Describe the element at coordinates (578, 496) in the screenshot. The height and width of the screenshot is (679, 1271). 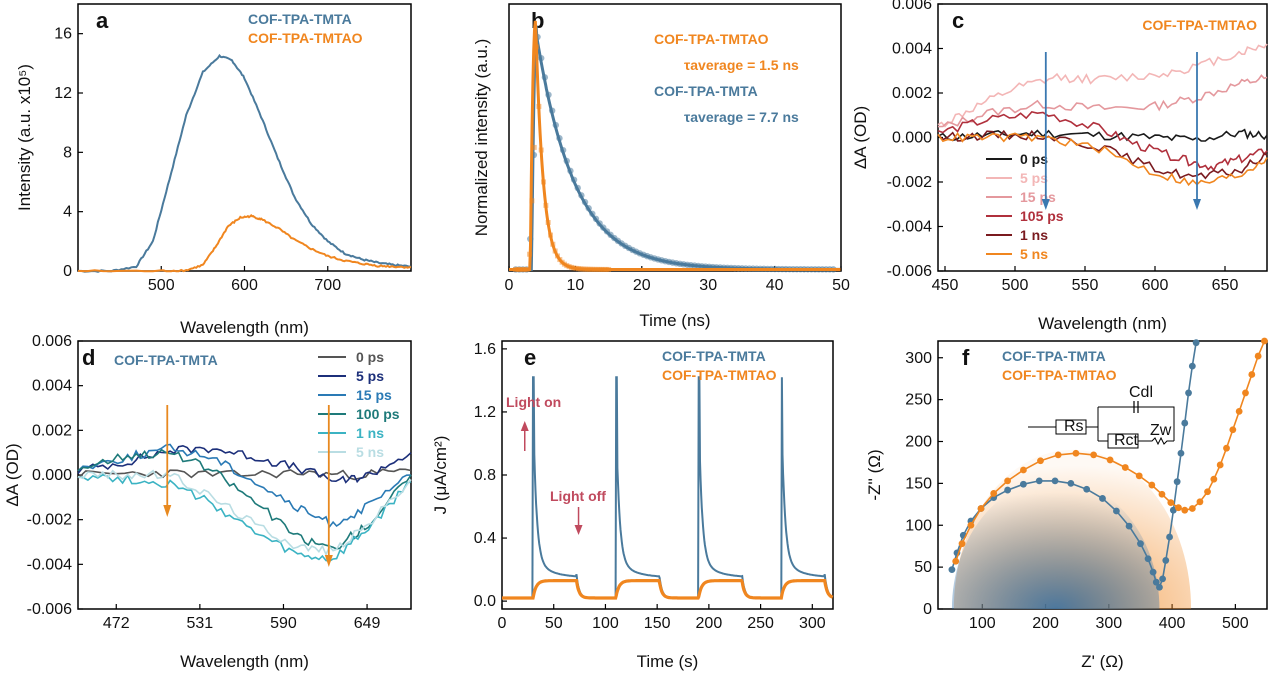
I see `annotation-light-off: Light off` at that location.